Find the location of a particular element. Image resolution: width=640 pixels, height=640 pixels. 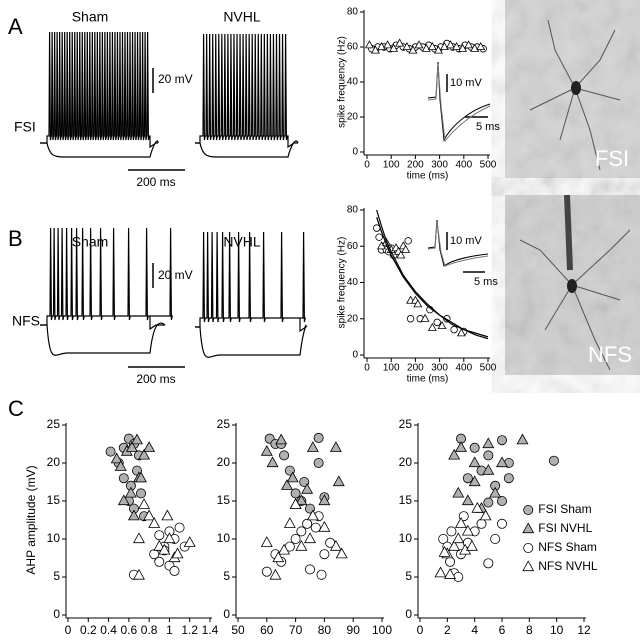

condition-label: Sham is located at coordinates (90, 17).